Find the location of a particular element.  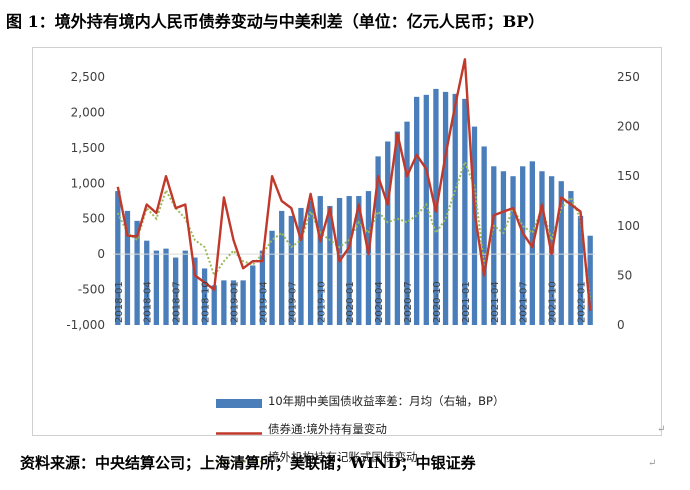

x-axis-tick: 2019-10 is located at coordinates (321, 302).